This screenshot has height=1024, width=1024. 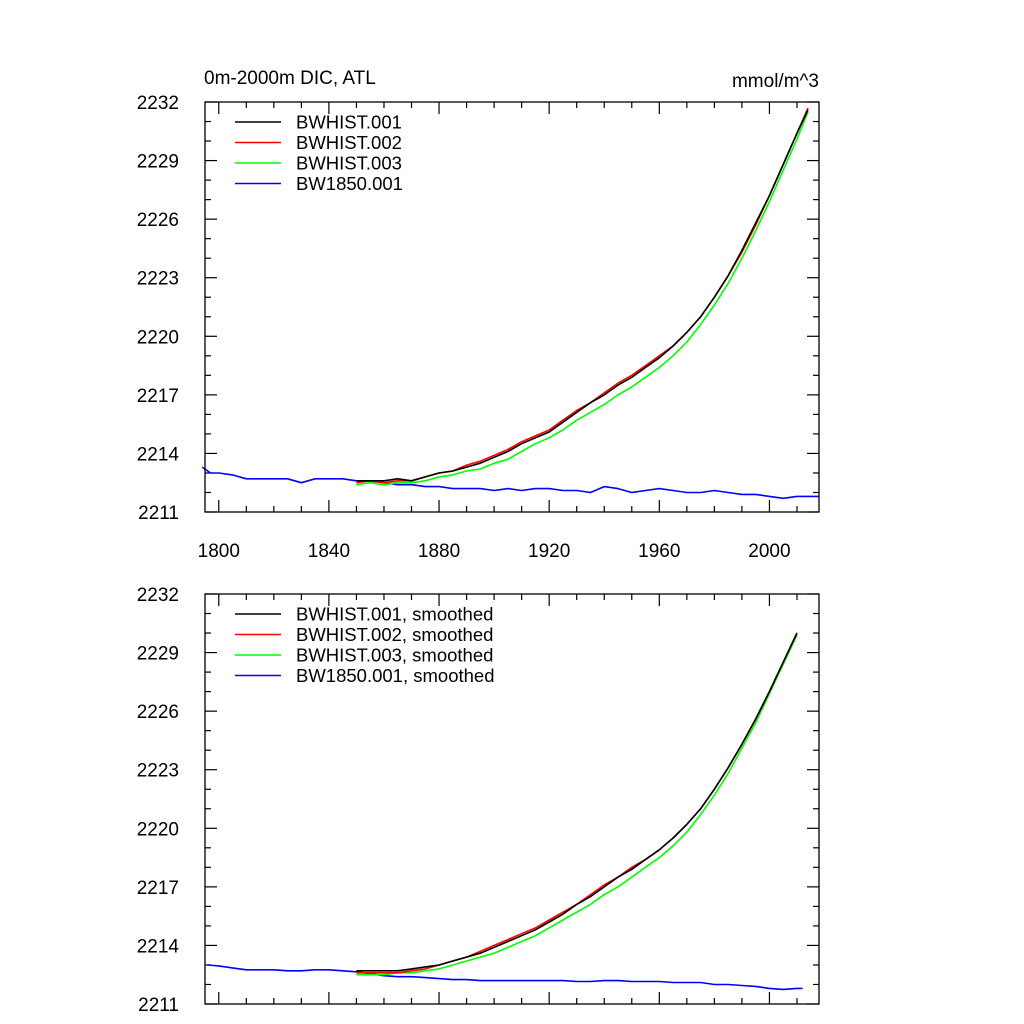 I want to click on legend-label: BWHIST.001, so click(x=349, y=122).